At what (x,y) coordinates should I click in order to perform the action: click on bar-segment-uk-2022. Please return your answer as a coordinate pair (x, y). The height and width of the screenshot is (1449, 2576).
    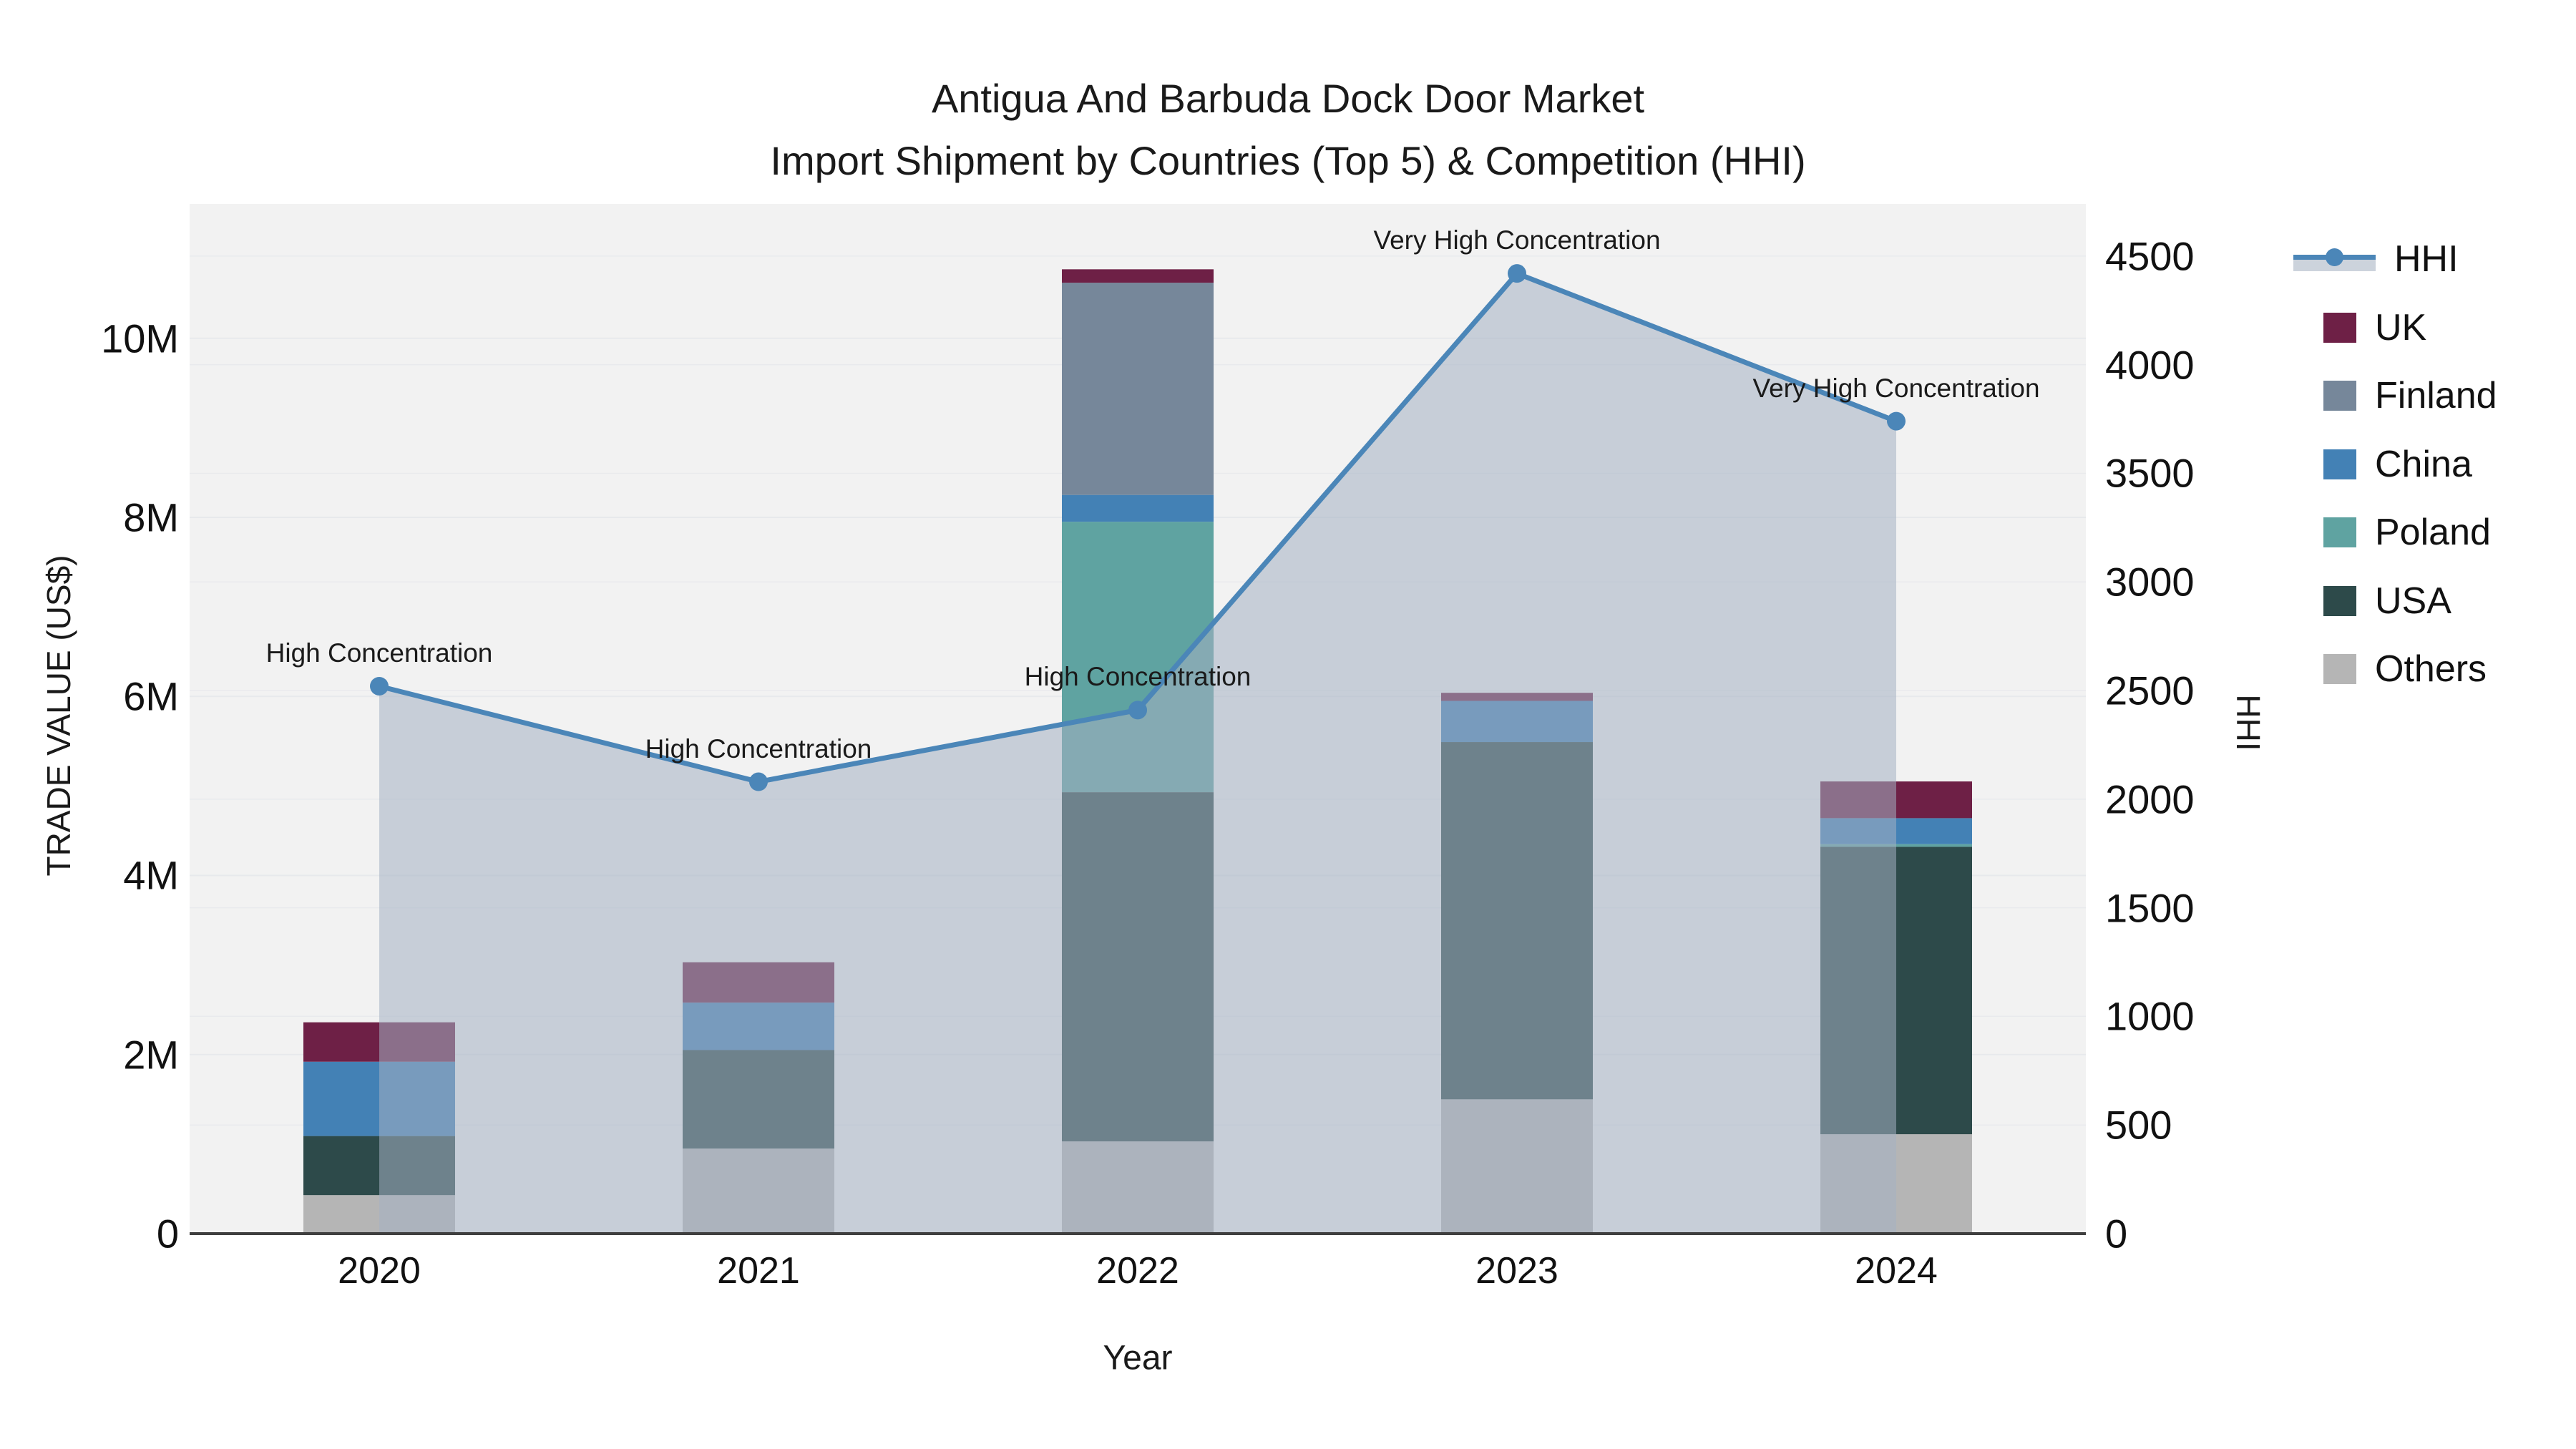
    Looking at the image, I should click on (1138, 276).